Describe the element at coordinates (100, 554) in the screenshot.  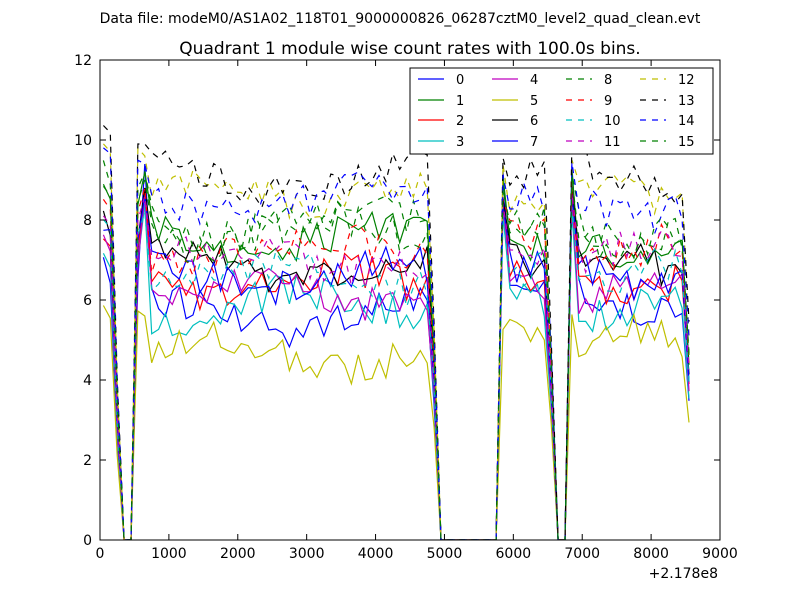
I see `x-tick-label: 0` at that location.